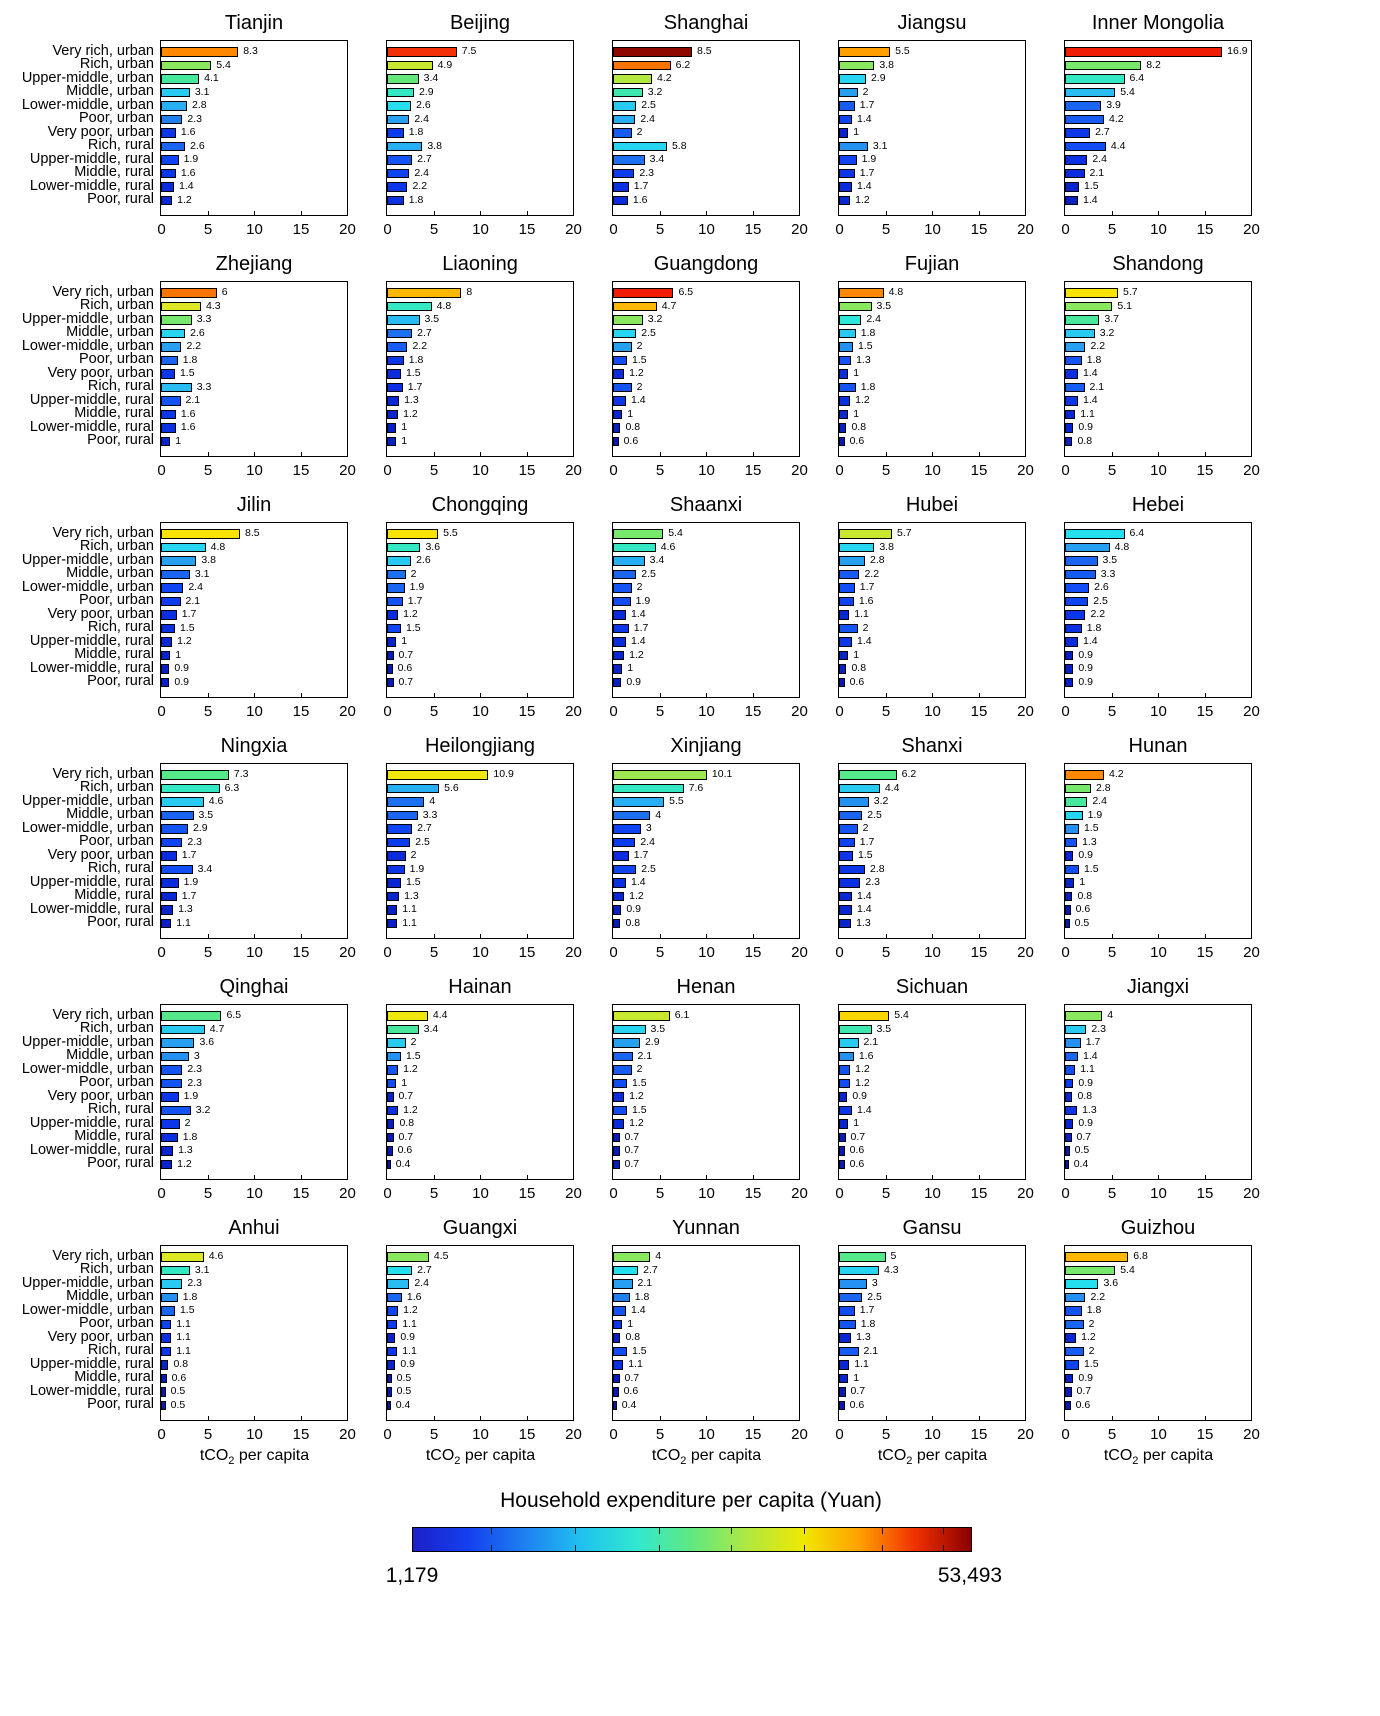 This screenshot has width=1380, height=1716. I want to click on bar-value-label: 1, so click(856, 132).